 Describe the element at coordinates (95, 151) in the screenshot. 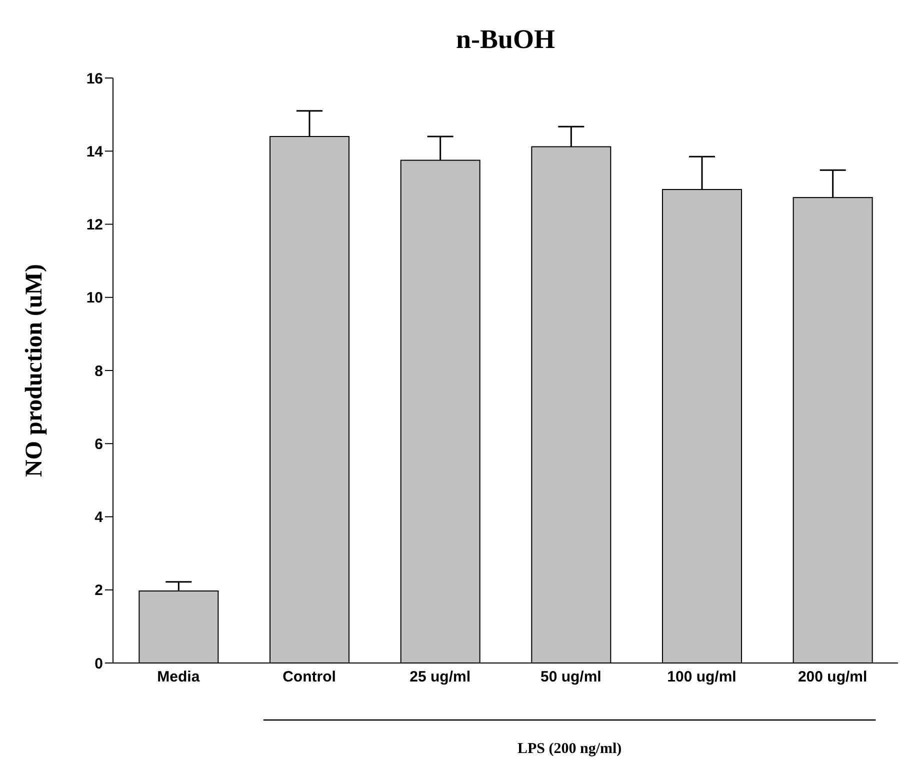

I see `y-tick-label: 14` at that location.